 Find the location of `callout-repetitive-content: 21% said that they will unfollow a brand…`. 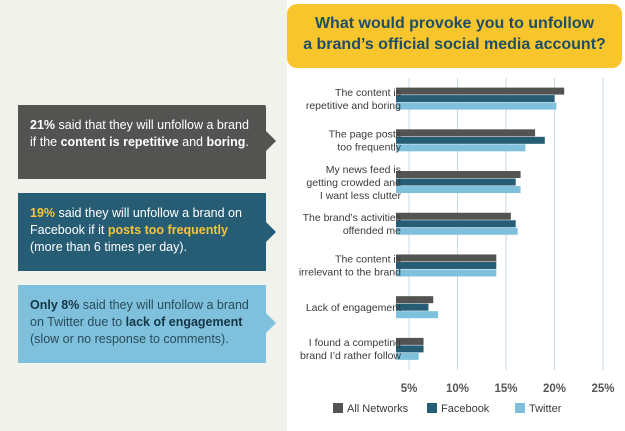

callout-repetitive-content: 21% said that they will unfollow a brand… is located at coordinates (142, 142).